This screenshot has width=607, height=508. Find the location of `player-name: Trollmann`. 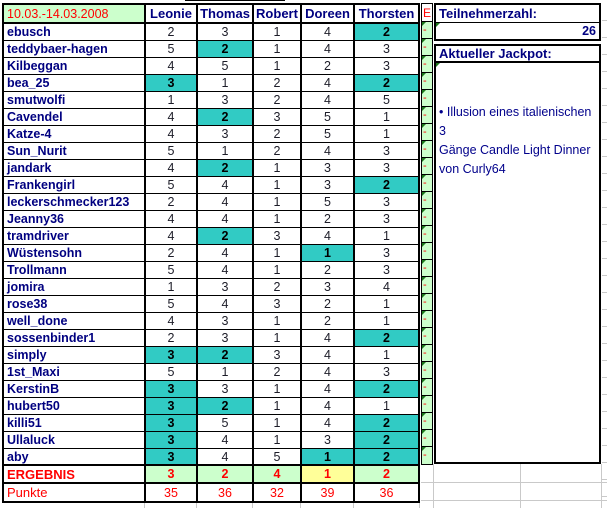

player-name: Trollmann is located at coordinates (37, 270).